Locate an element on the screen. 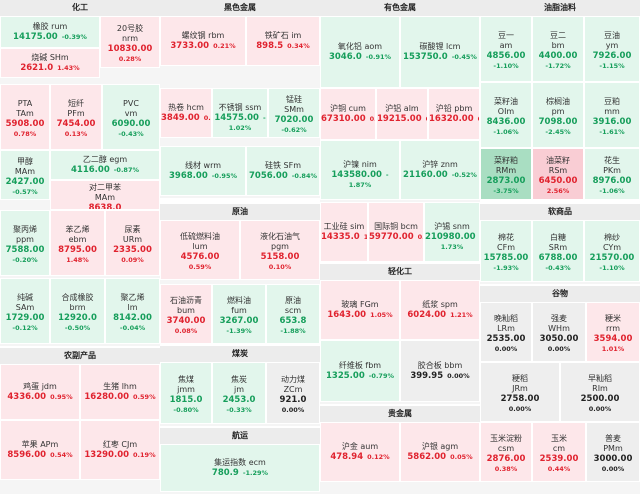 The height and width of the screenshot is (494, 640). change-percent: 0.28% is located at coordinates (130, 59).